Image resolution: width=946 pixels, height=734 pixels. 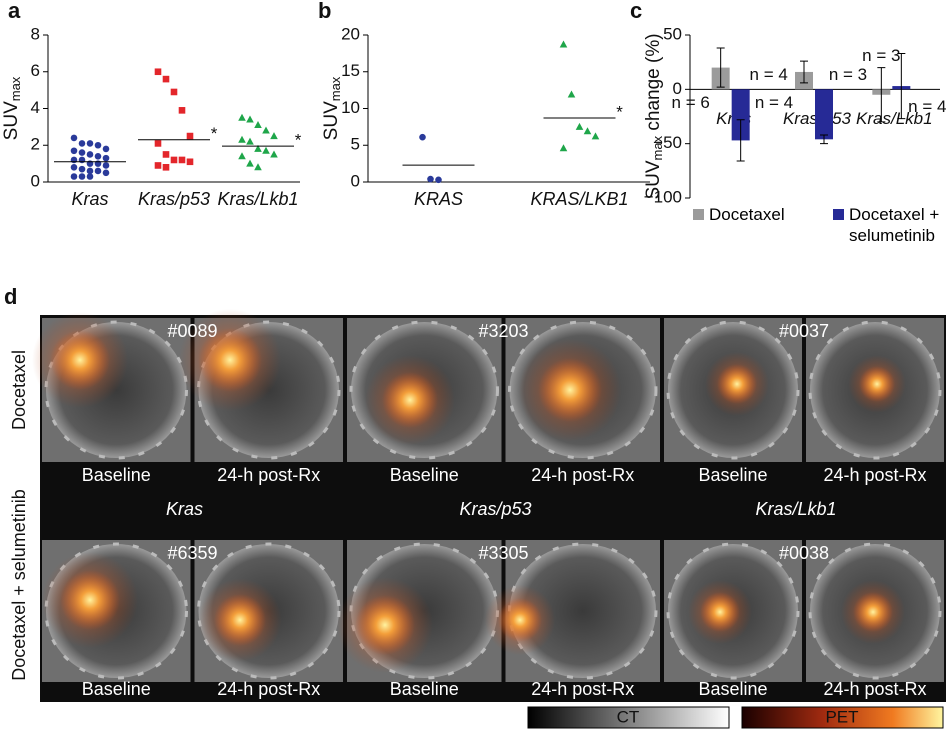 What do you see at coordinates (628, 716) in the screenshot?
I see `colorbar-label: CT` at bounding box center [628, 716].